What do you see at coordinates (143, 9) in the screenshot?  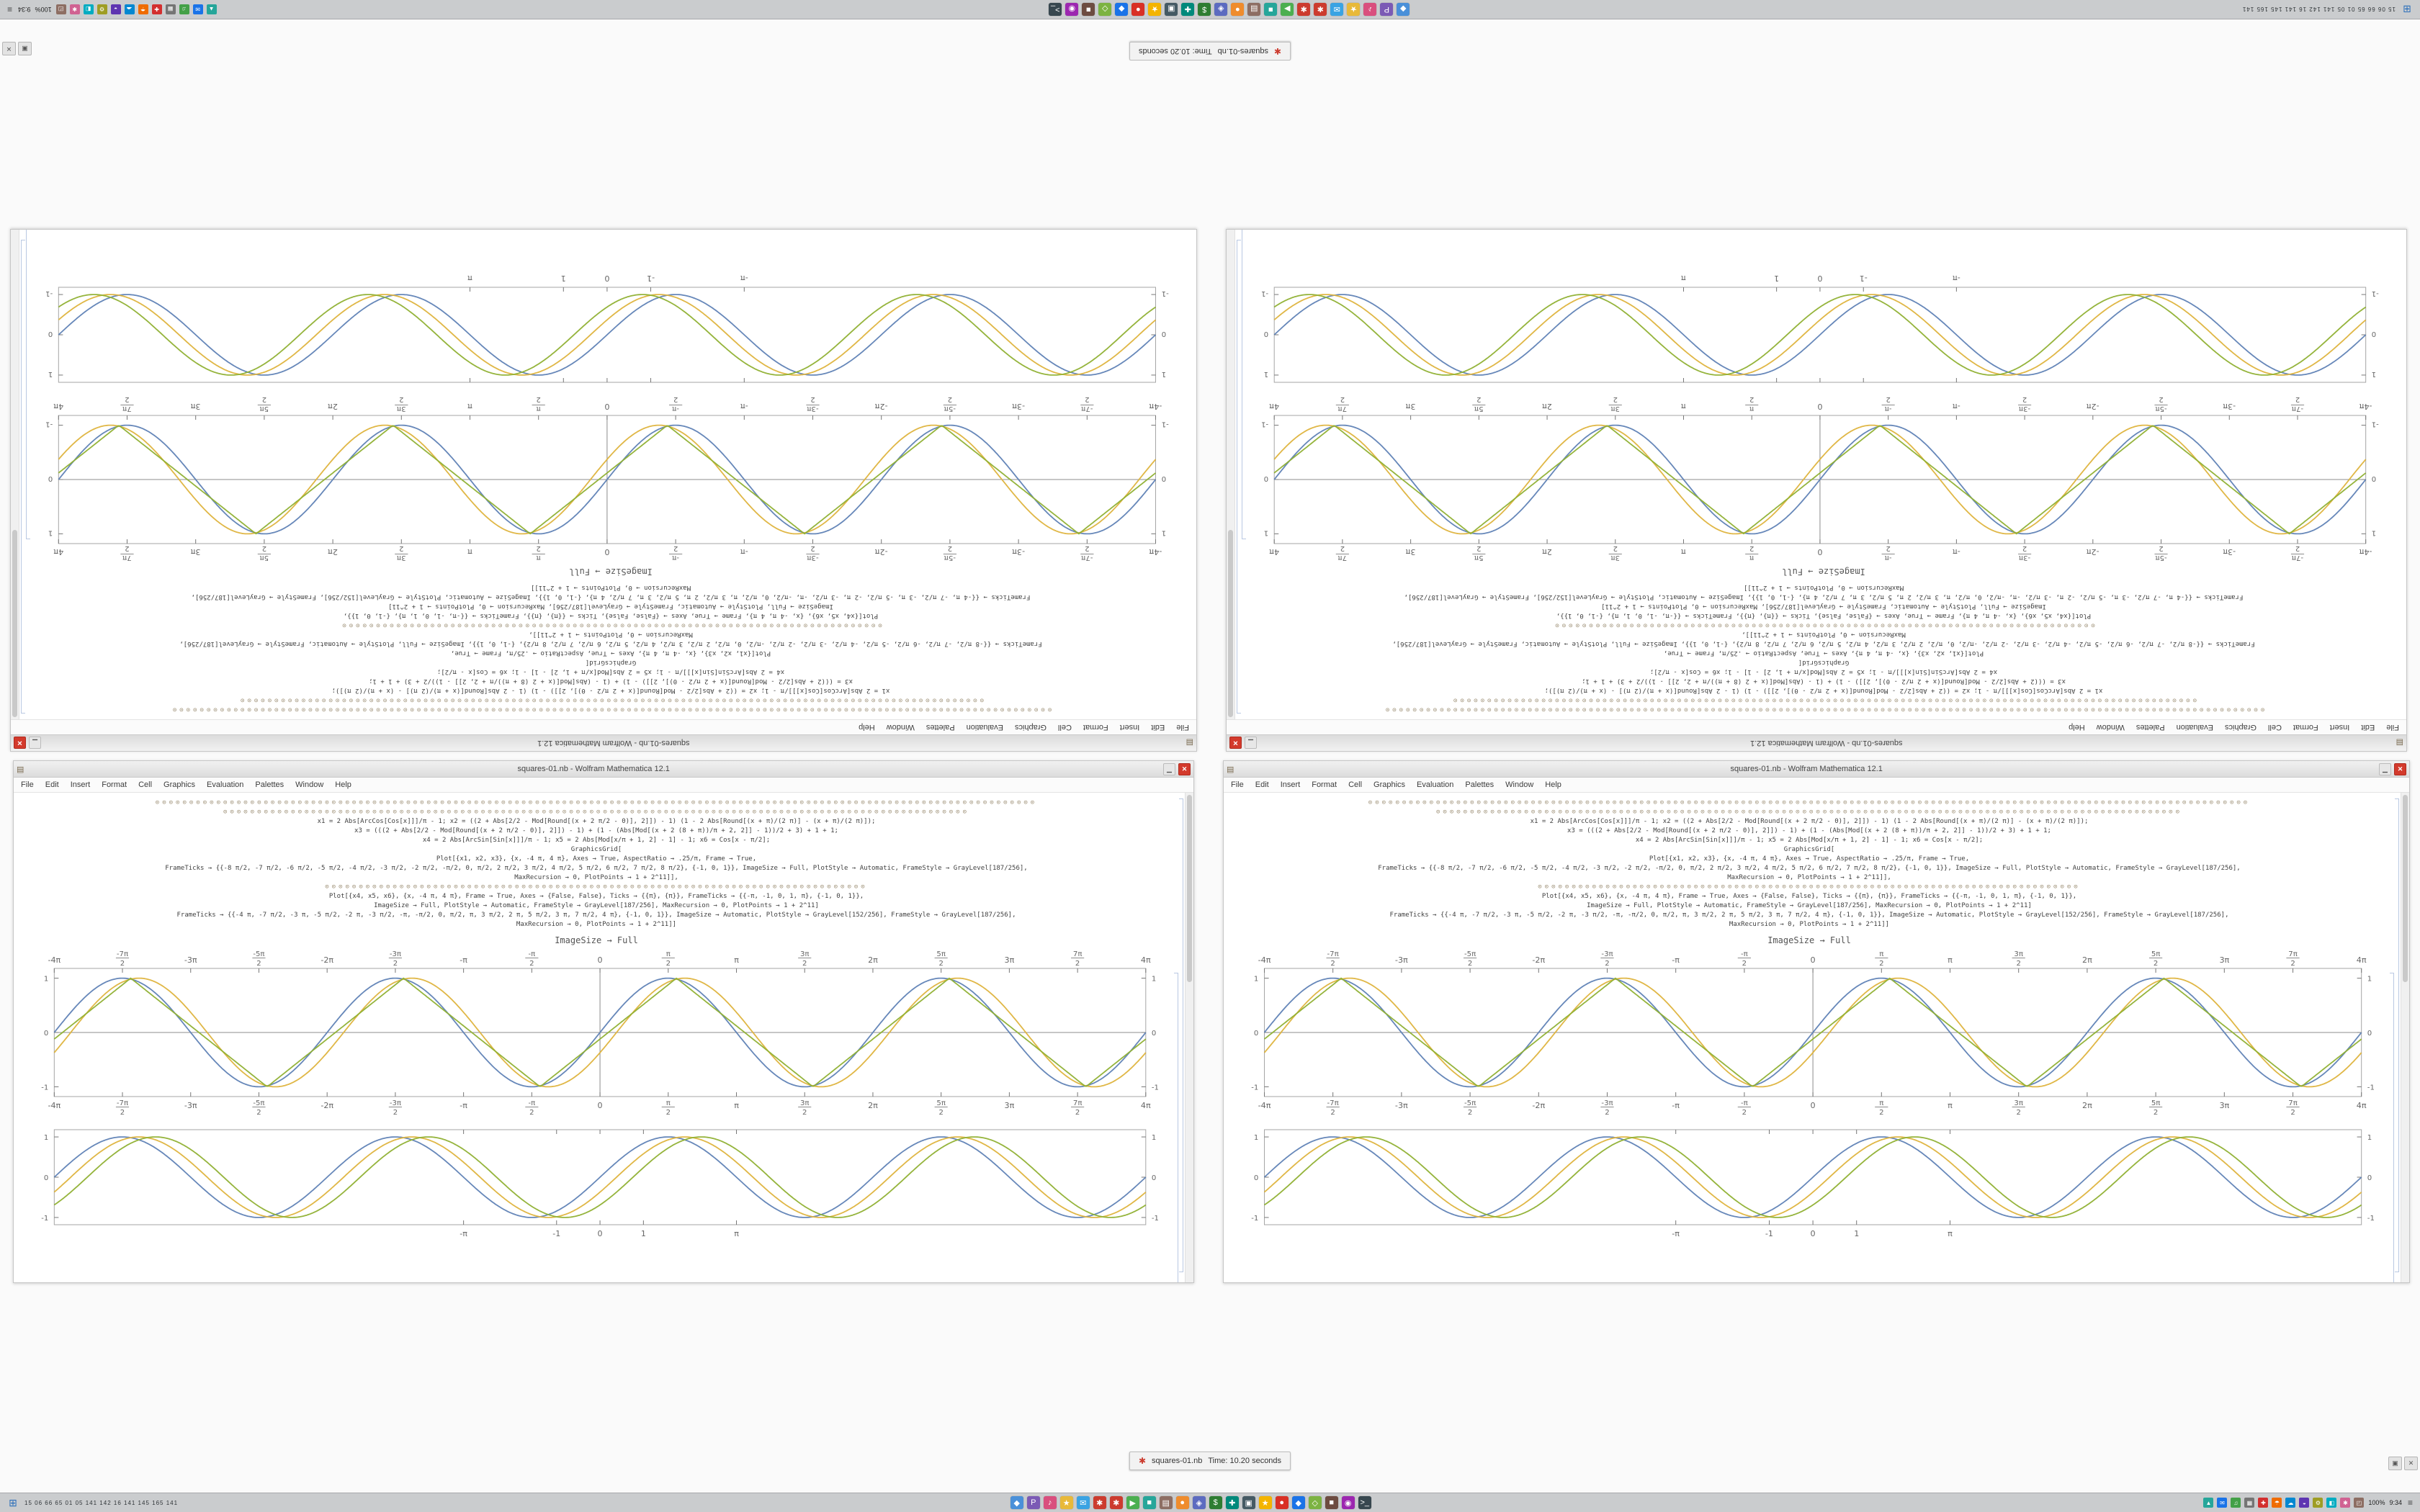 I see `tray-icon: ☂` at bounding box center [143, 9].